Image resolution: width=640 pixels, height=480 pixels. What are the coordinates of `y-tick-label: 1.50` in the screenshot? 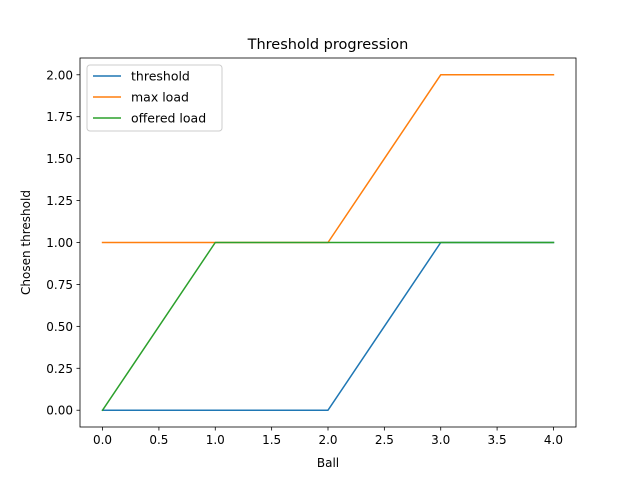 It's located at (59, 159).